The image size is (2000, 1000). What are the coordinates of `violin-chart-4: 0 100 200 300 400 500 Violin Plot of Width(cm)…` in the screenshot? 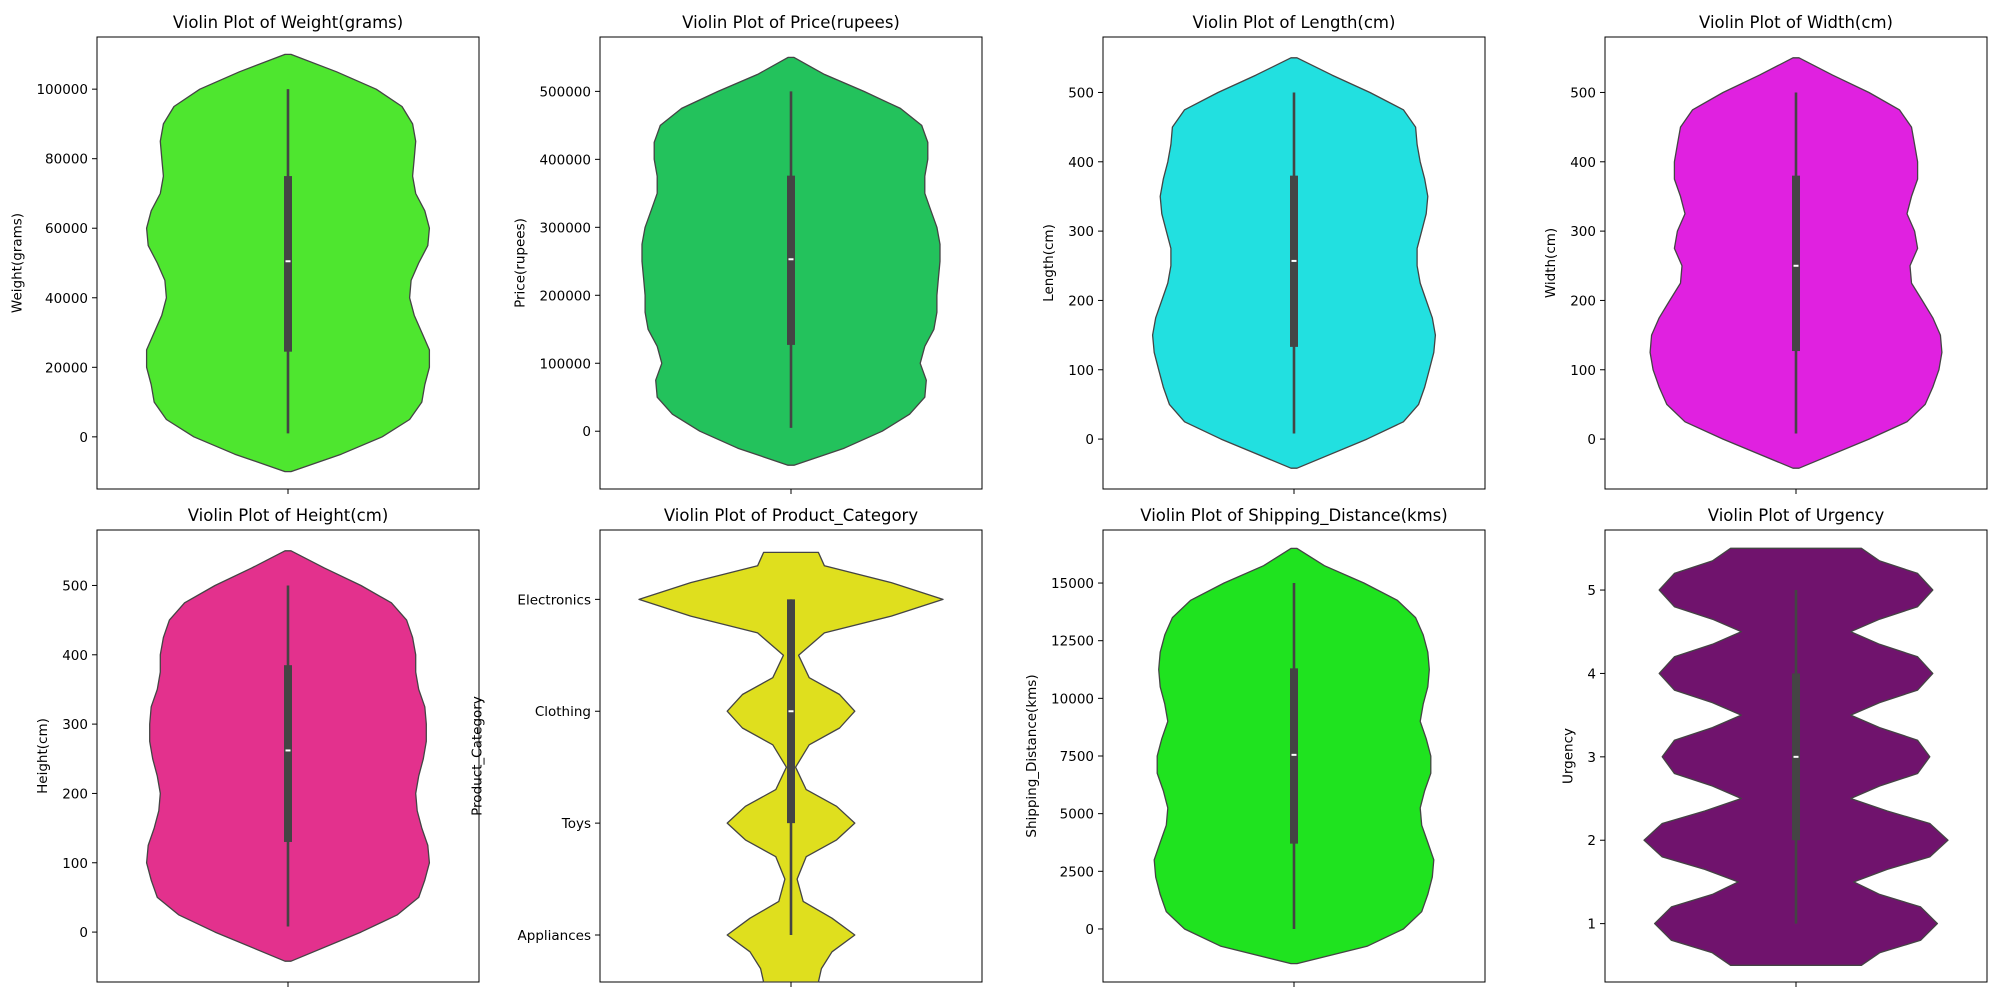 It's located at (1765, 253).